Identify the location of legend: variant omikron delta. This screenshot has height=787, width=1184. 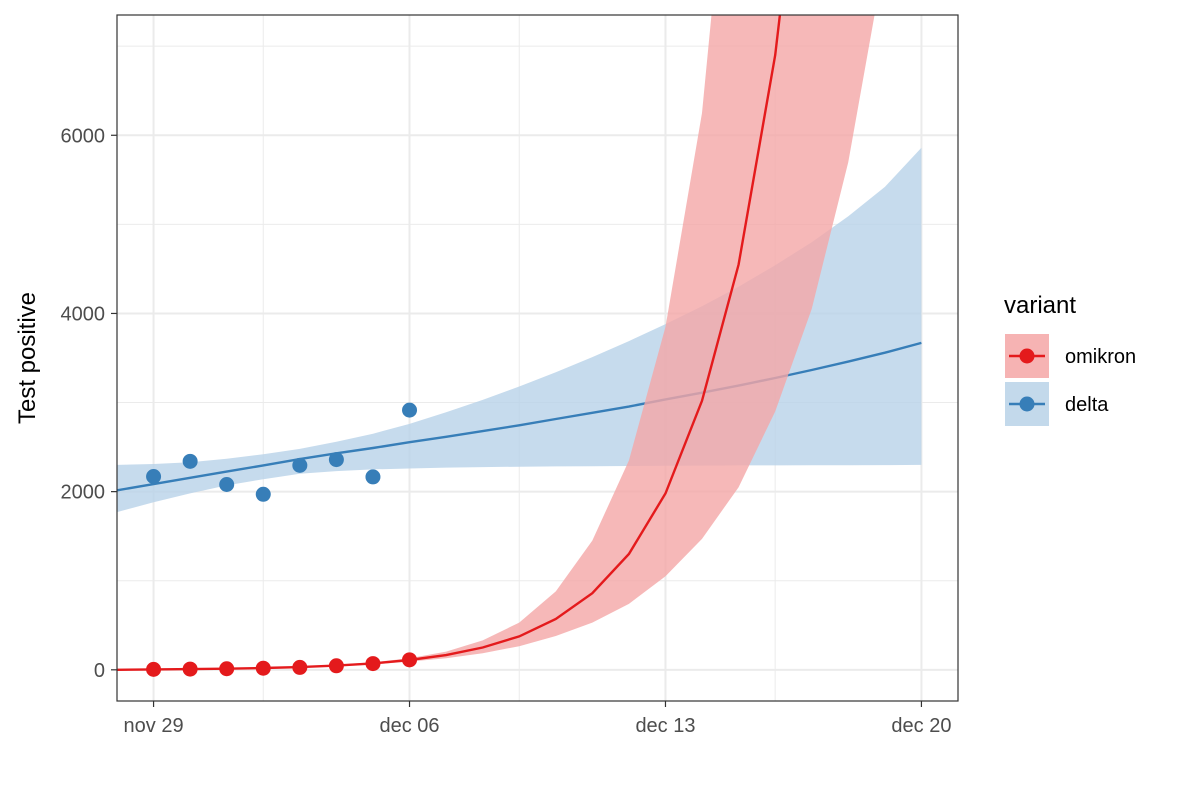
(1070, 359).